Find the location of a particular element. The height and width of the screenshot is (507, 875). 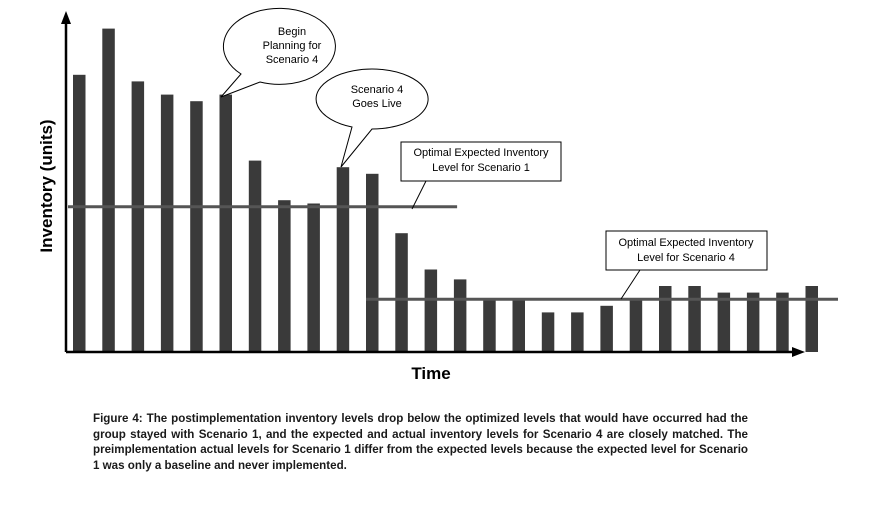

callout-goes-live-line-1: Scenario 4 is located at coordinates (377, 90).